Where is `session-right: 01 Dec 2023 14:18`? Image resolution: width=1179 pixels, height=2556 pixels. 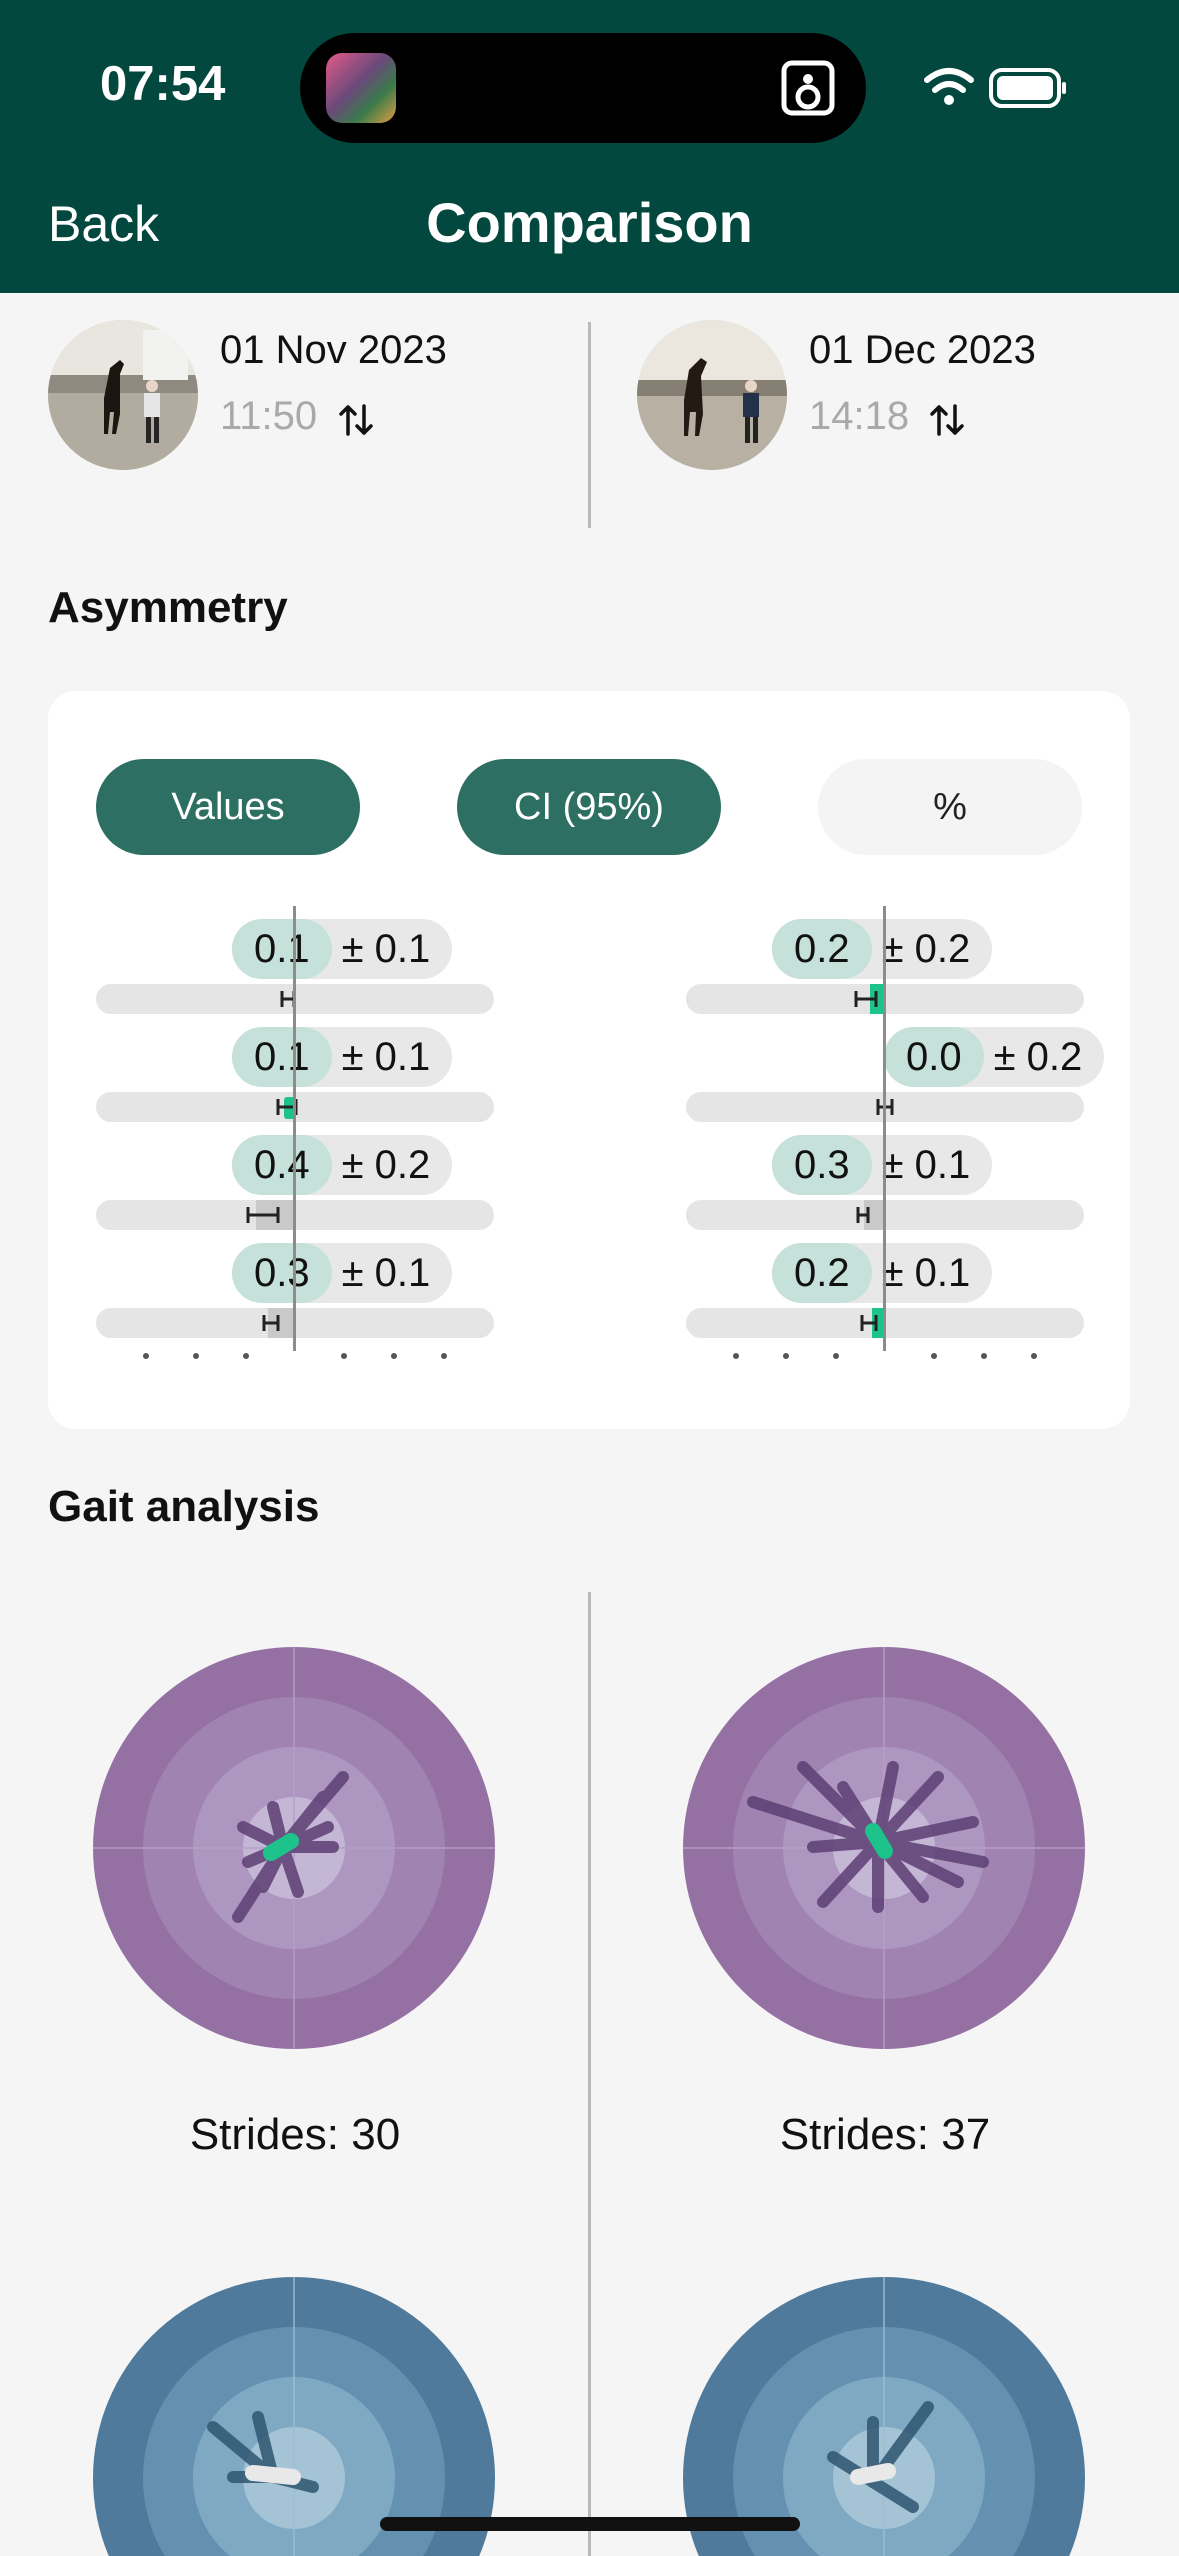
session-right: 01 Dec 2023 14:18 is located at coordinates (887, 400).